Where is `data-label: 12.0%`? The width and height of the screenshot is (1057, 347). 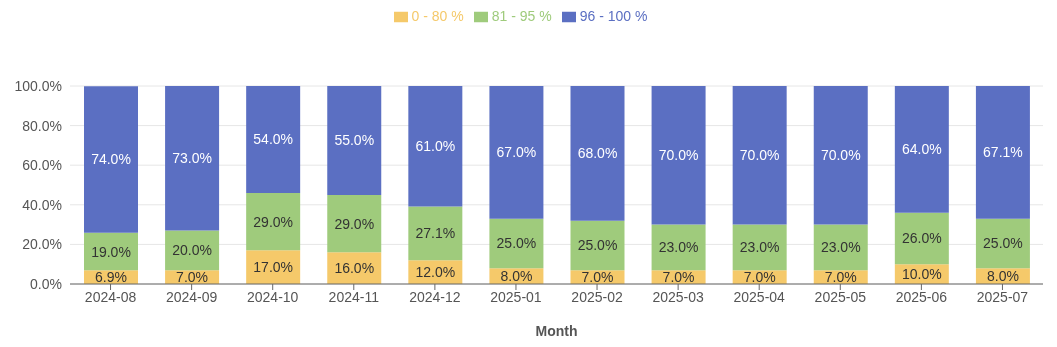 data-label: 12.0% is located at coordinates (435, 272).